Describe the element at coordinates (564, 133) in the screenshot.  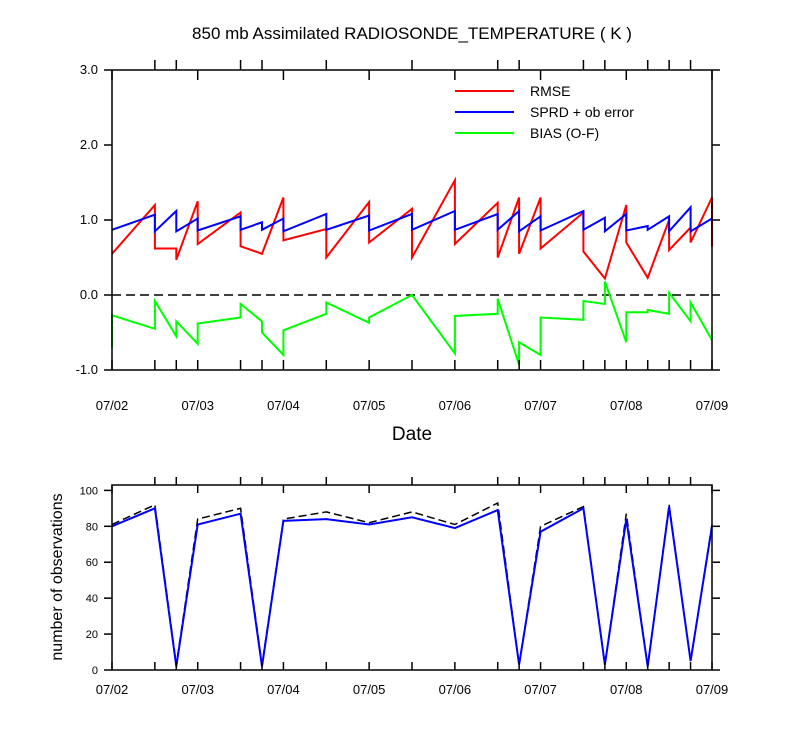
I see `legend-label-bias: BIAS (O-F)` at that location.